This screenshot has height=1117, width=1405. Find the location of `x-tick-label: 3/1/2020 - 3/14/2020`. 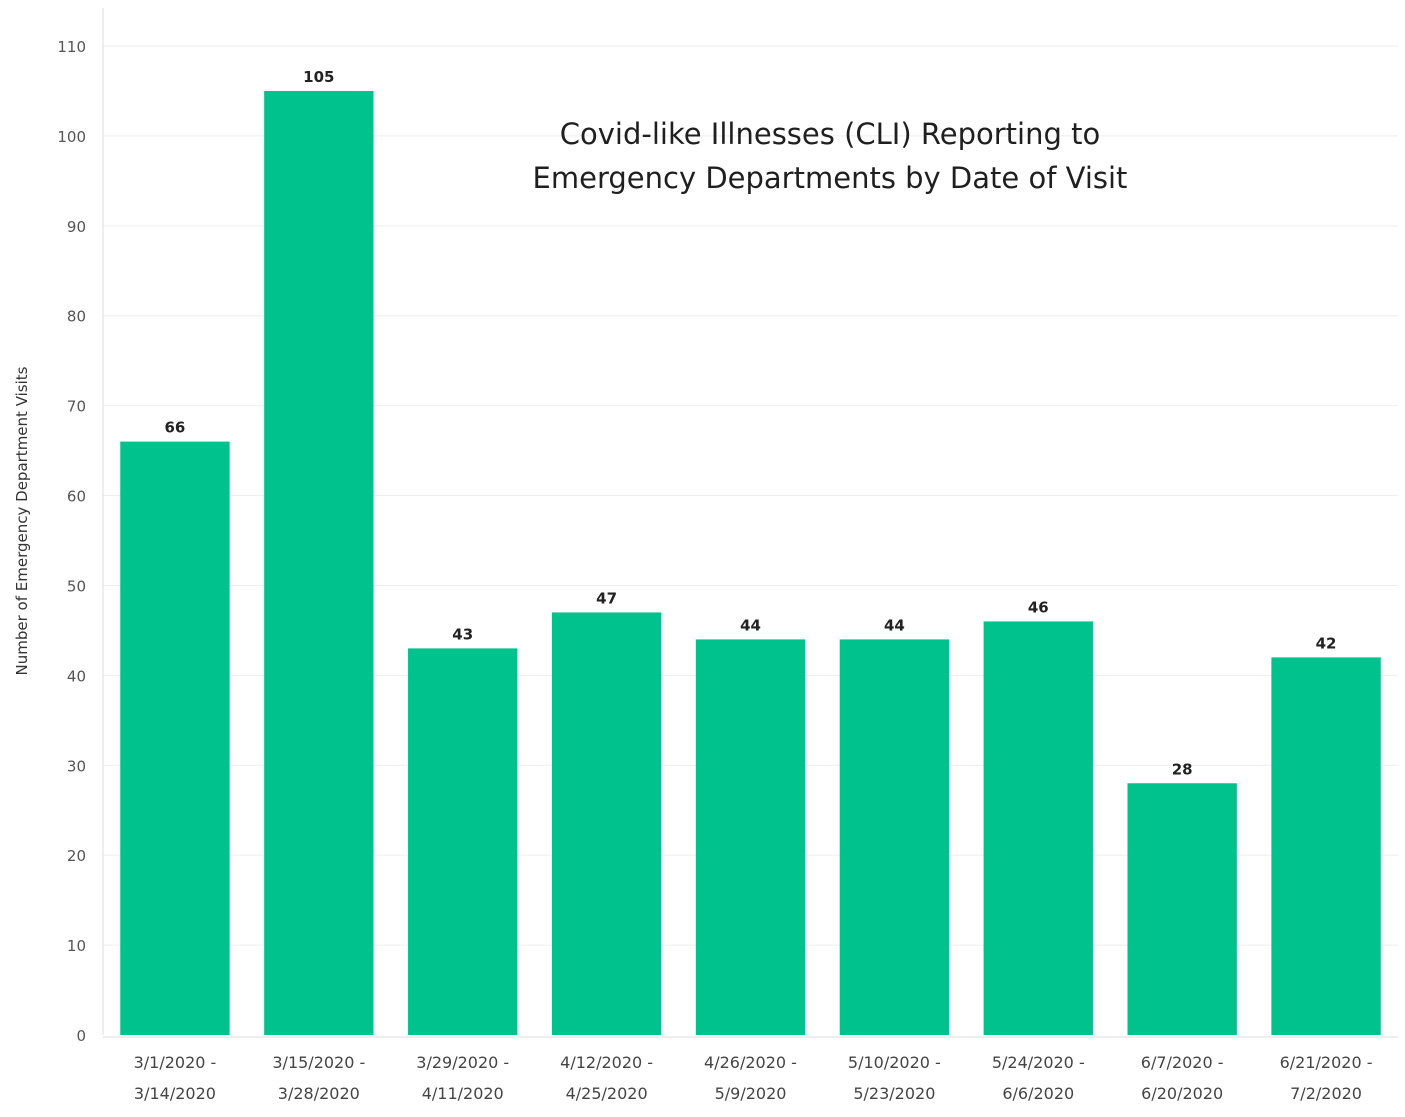

x-tick-label: 3/1/2020 - 3/14/2020 is located at coordinates (175, 1078).